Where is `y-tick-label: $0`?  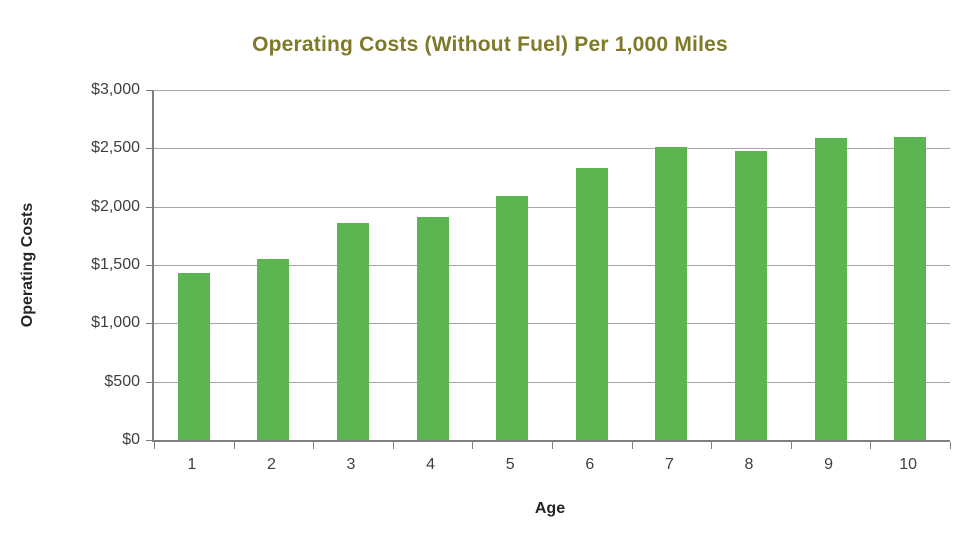
y-tick-label: $0 is located at coordinates (131, 439).